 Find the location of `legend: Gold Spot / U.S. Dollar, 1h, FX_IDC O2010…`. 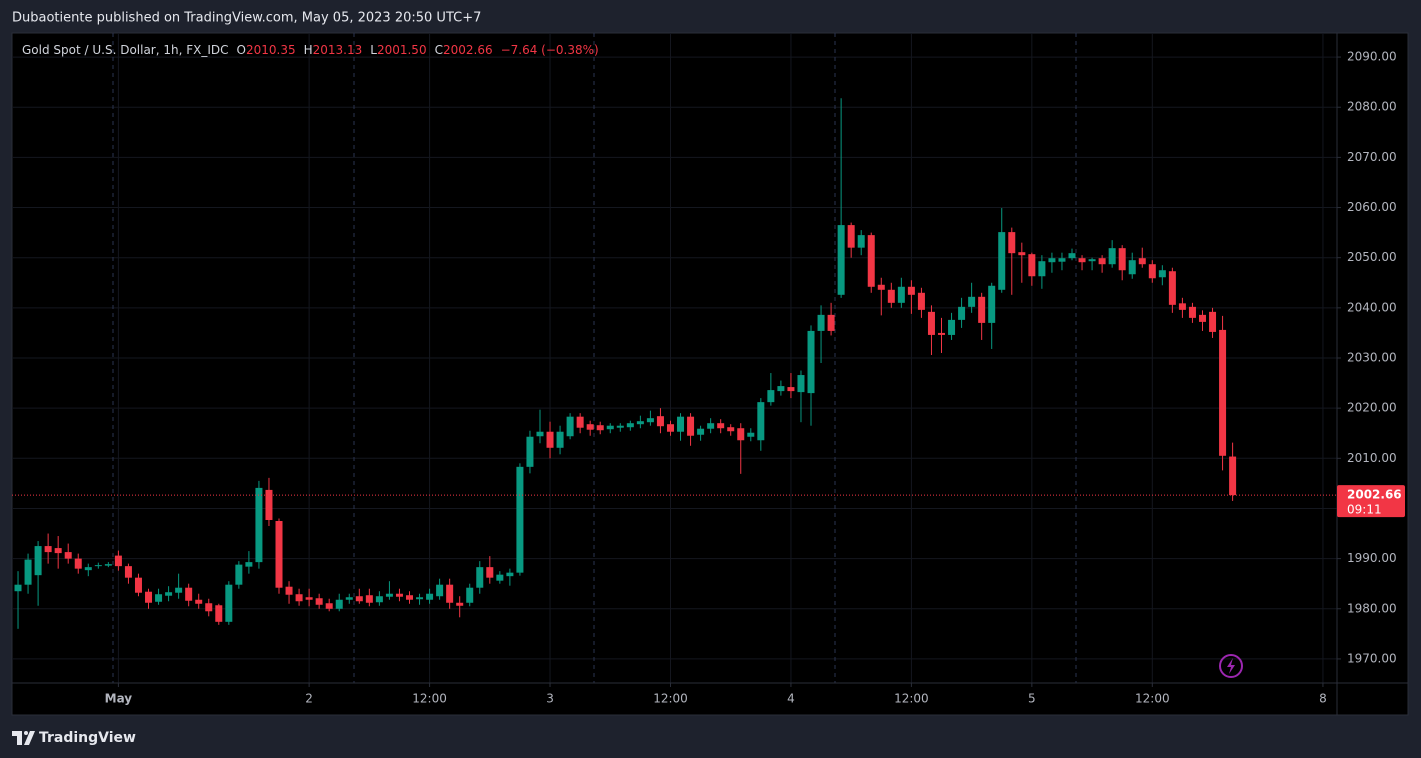

legend: Gold Spot / U.S. Dollar, 1h, FX_IDC O2010… is located at coordinates (310, 50).